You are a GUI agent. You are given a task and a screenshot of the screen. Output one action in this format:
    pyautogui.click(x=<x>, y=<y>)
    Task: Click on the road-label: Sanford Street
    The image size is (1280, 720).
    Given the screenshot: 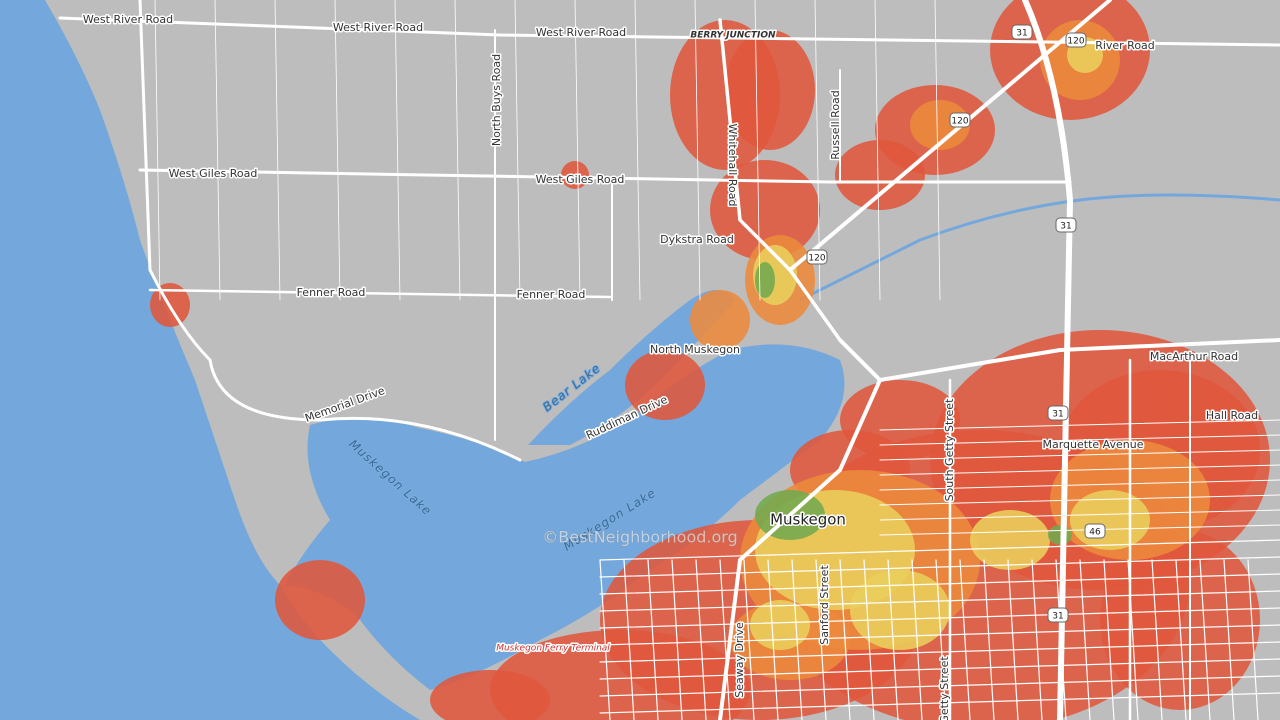 What is the action you would take?
    pyautogui.click(x=824, y=605)
    